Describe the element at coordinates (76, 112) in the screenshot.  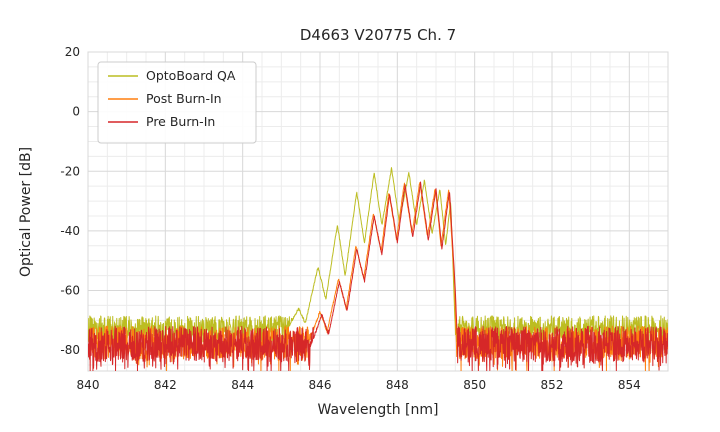
I see `y-tick-label: 0` at that location.